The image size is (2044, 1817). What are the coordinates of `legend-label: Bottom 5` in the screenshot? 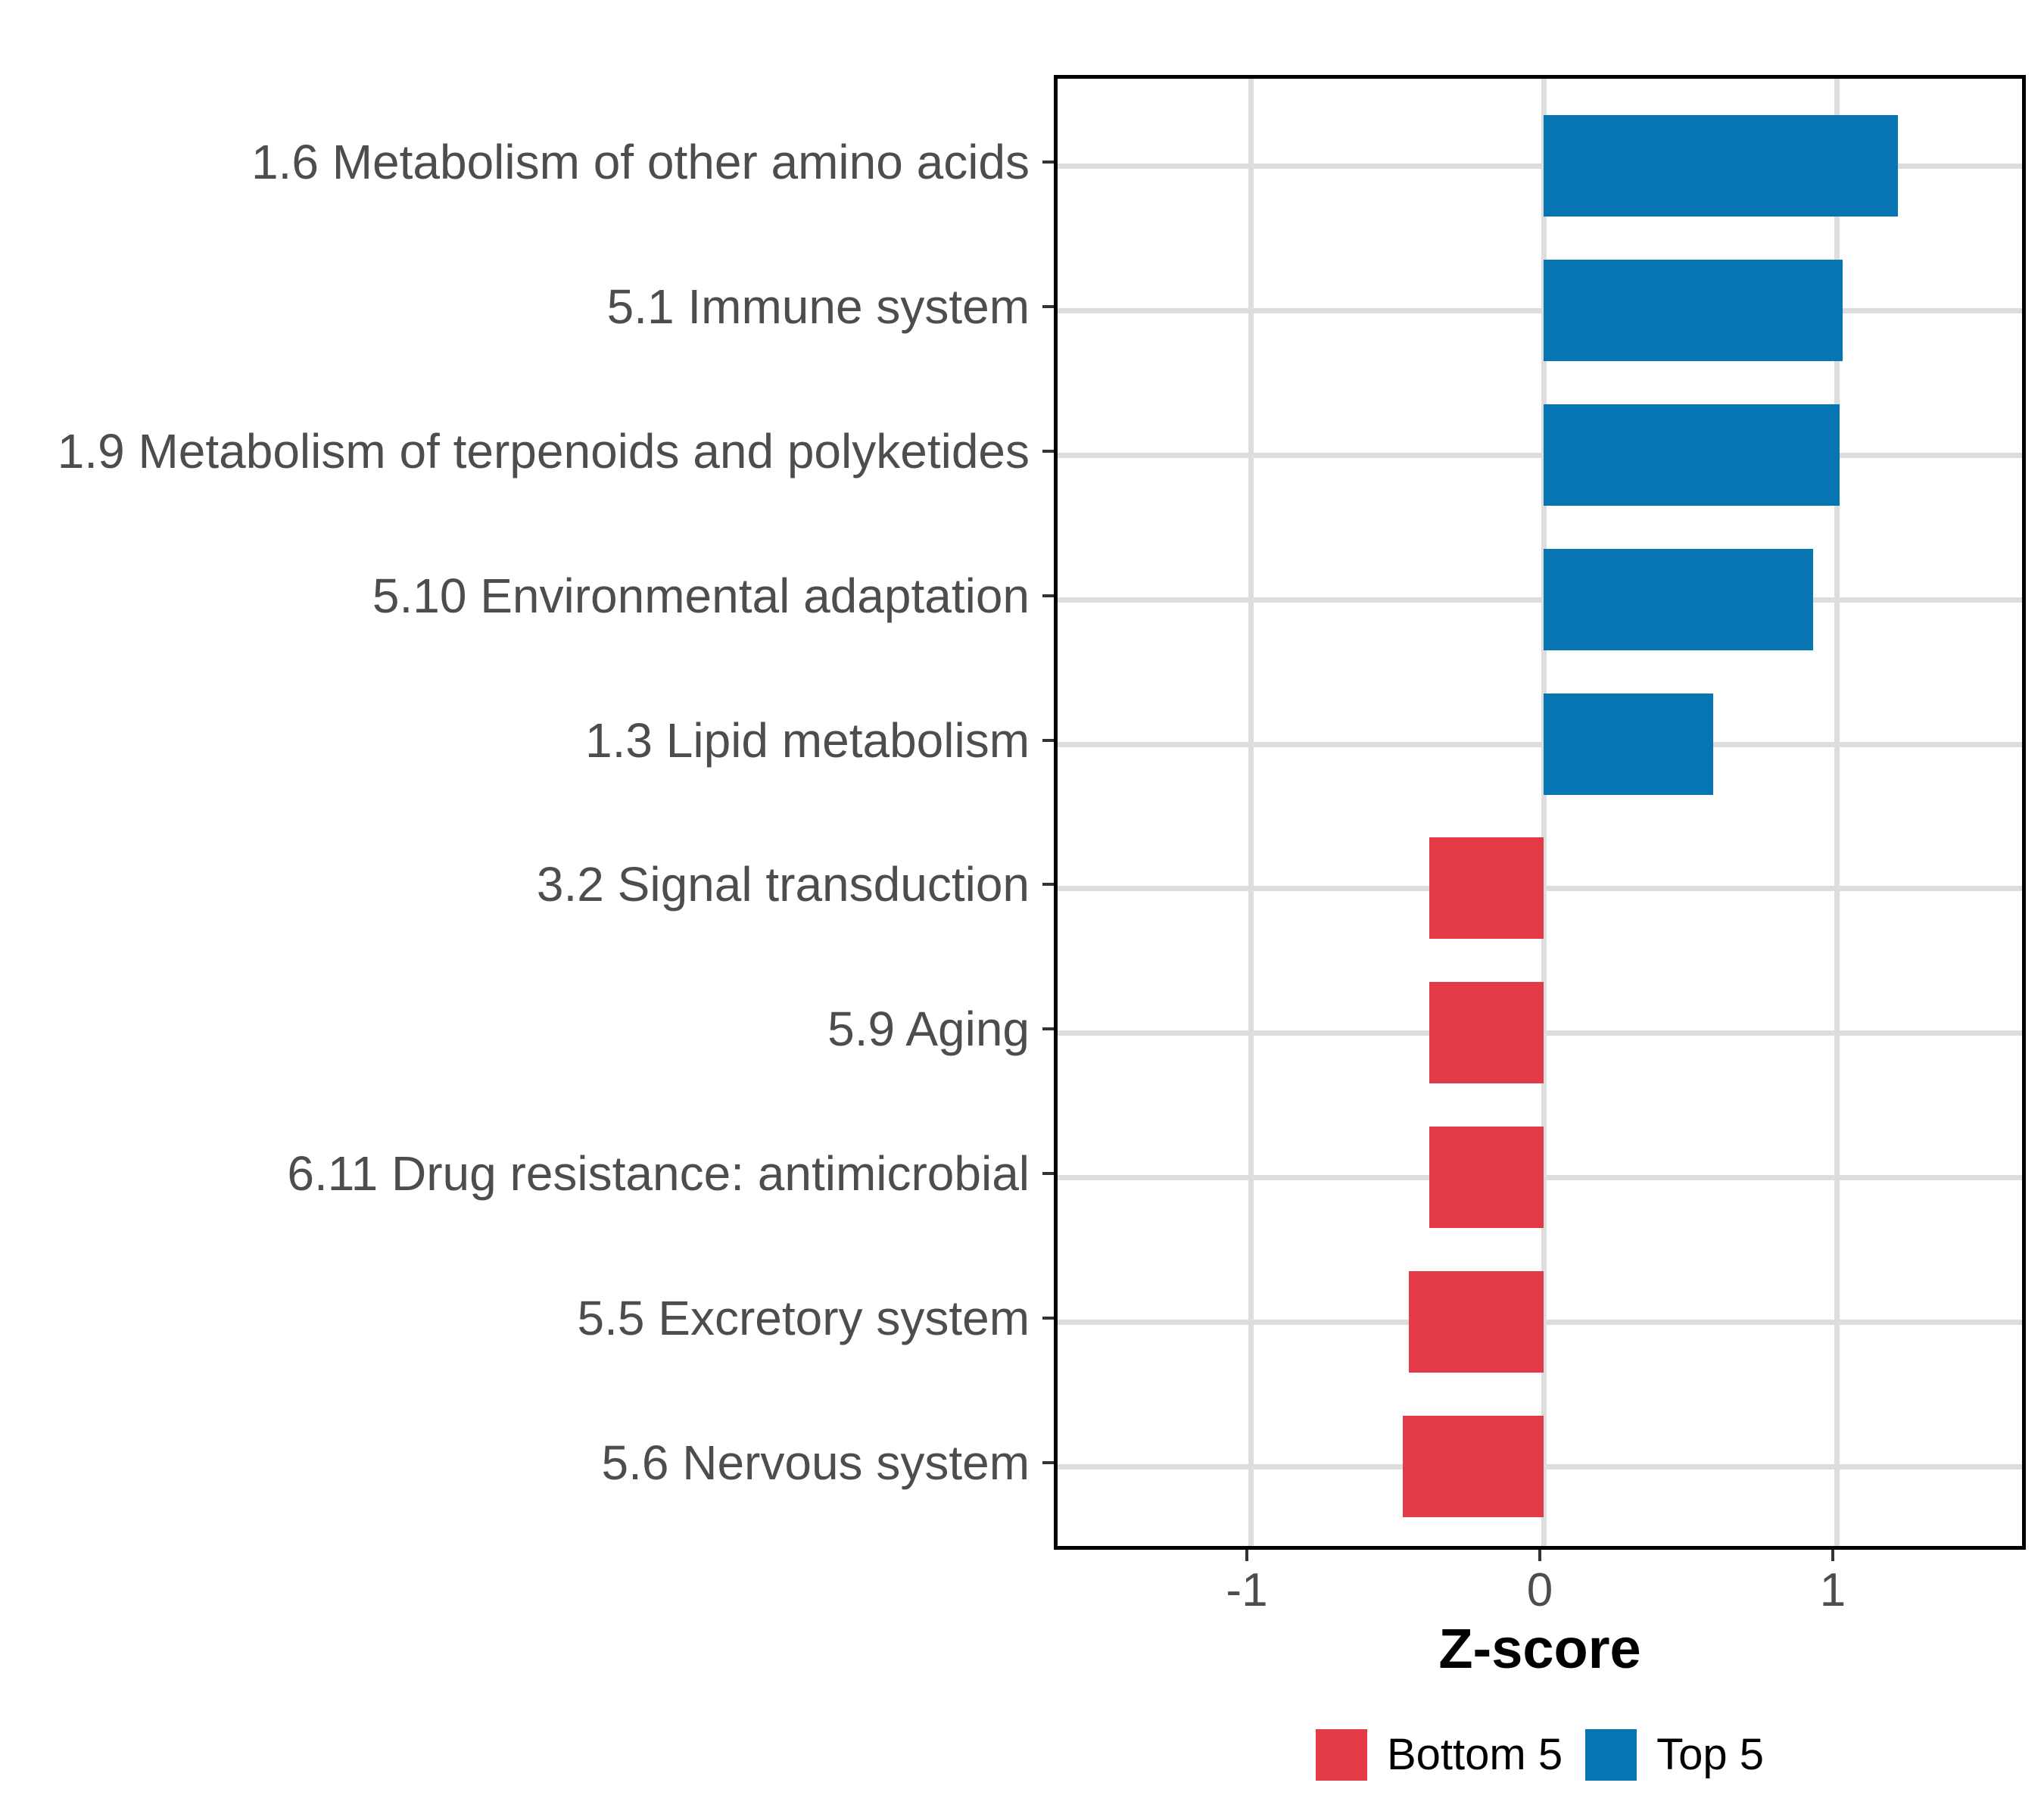 It's located at (1474, 1754).